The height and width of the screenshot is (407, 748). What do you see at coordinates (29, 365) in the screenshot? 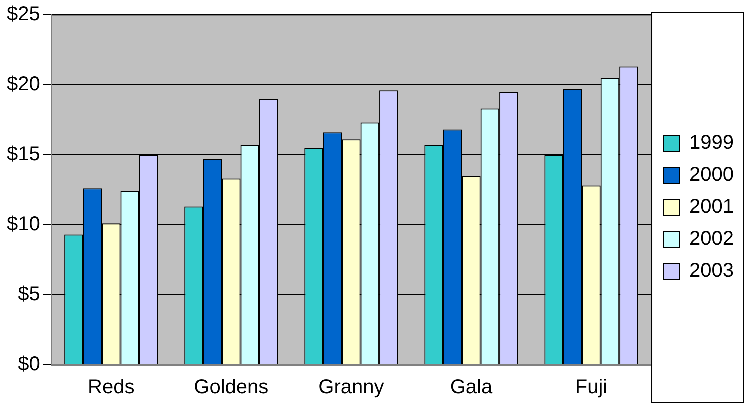
I see `y-tick-label: $0` at bounding box center [29, 365].